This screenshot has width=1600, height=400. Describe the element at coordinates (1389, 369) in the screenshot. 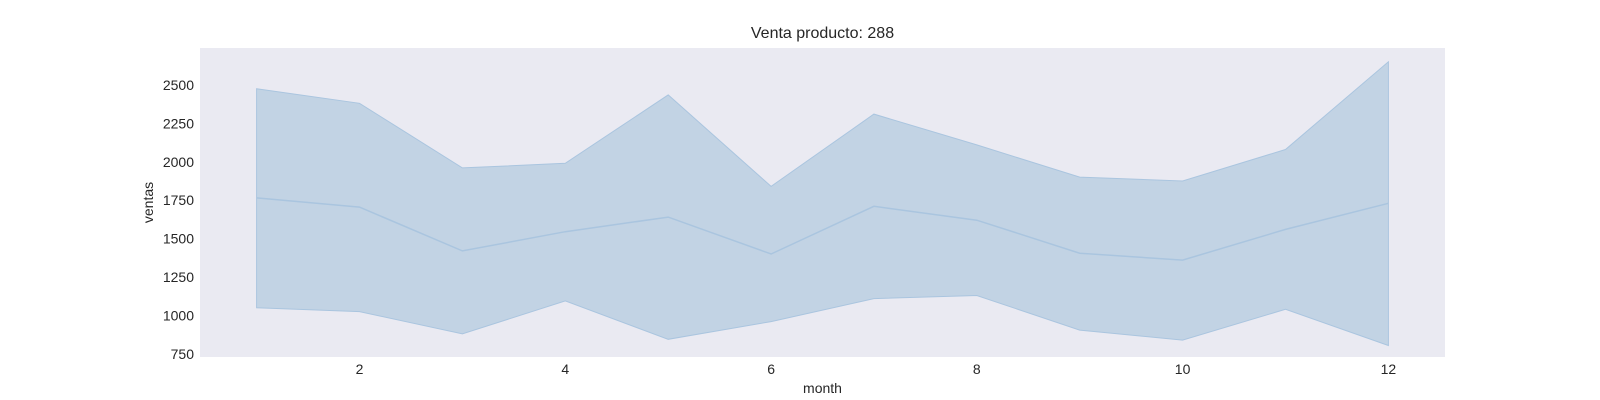

I see `x-tick-label: 12` at that location.